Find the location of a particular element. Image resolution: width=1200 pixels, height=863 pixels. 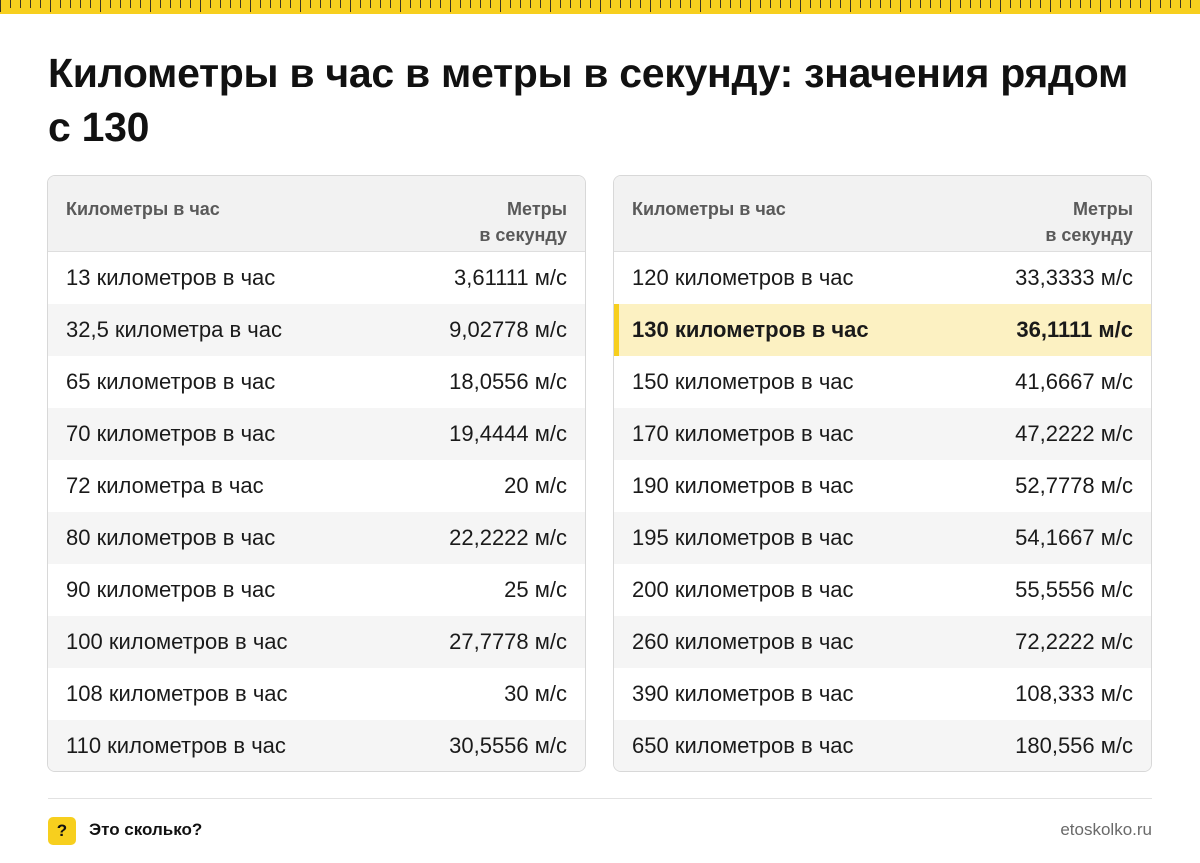

cell-ms: 52,7778 м/с is located at coordinates (1074, 485).